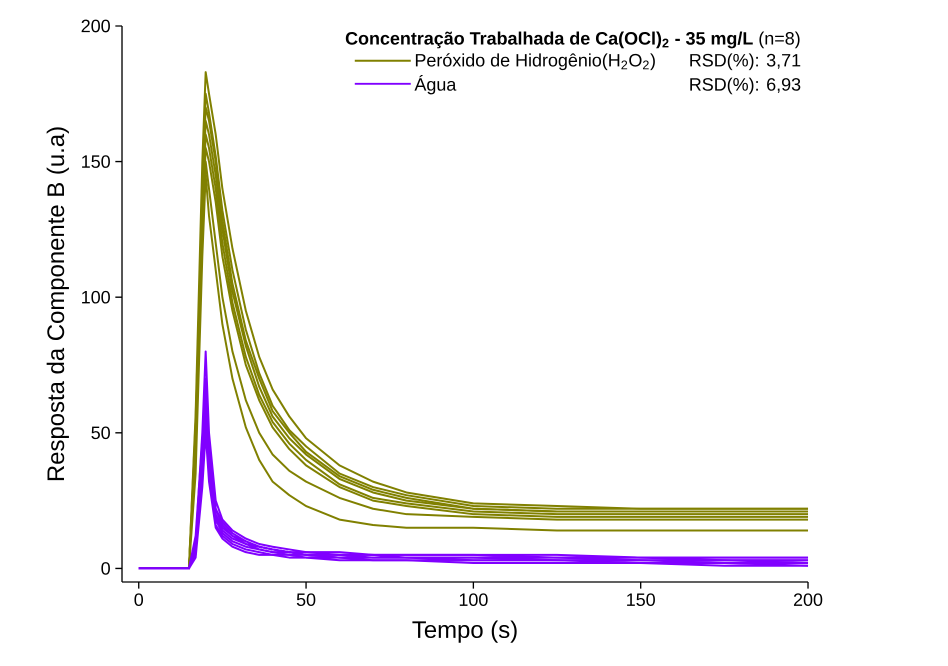 This screenshot has height=666, width=948. I want to click on x-tick-label: 200, so click(808, 599).